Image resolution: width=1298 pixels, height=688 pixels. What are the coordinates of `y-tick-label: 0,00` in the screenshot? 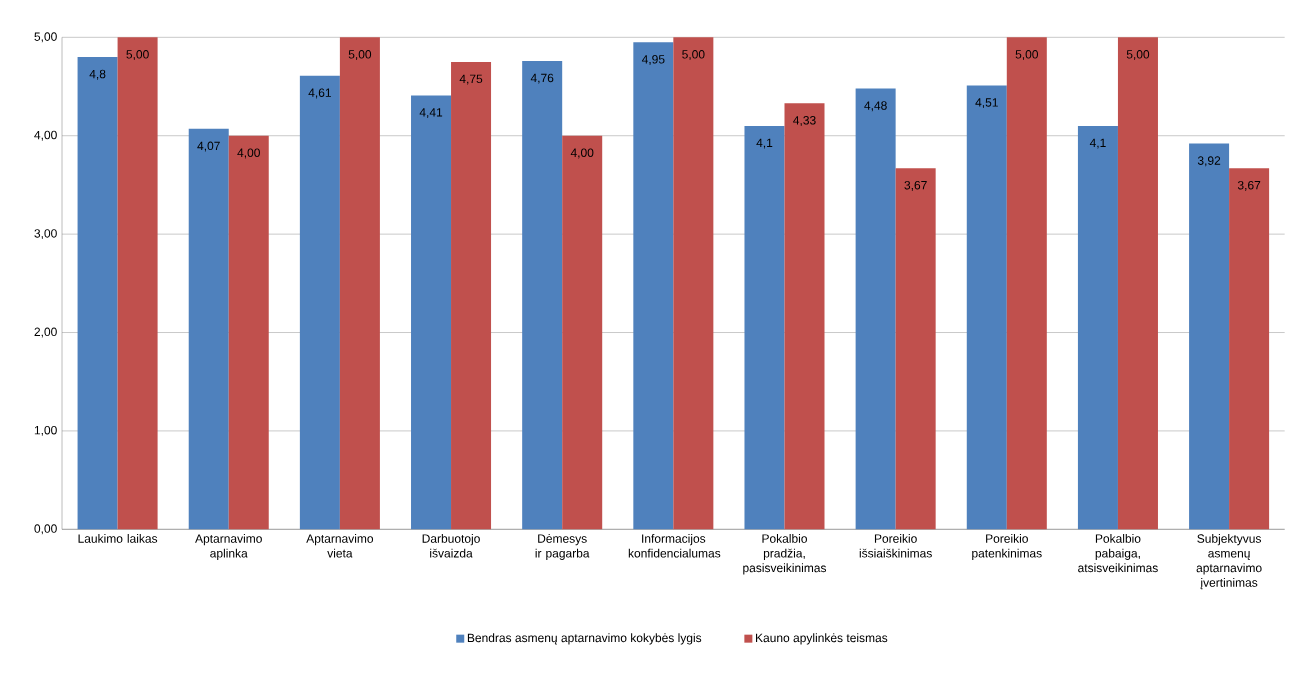 It's located at (45, 529).